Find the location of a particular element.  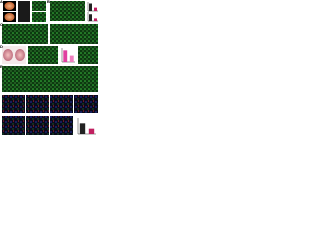

panel-label: E is located at coordinates (1, 66).